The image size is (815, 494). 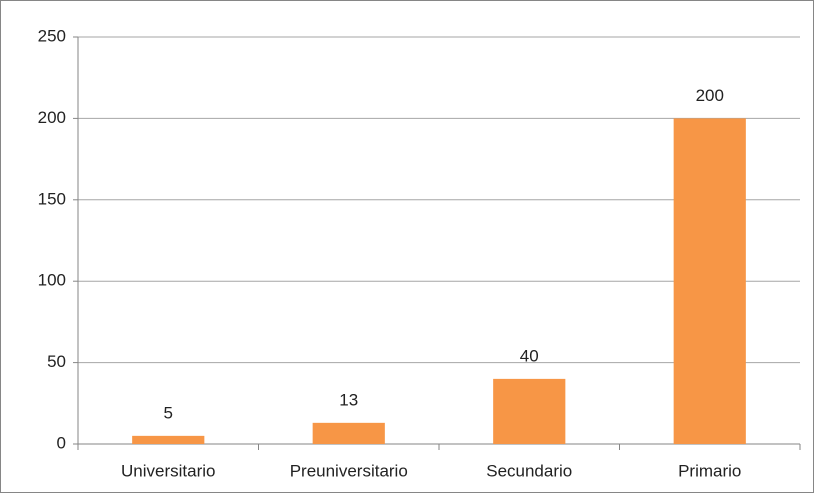 What do you see at coordinates (52, 117) in the screenshot?
I see `y-tick-label: 200` at bounding box center [52, 117].